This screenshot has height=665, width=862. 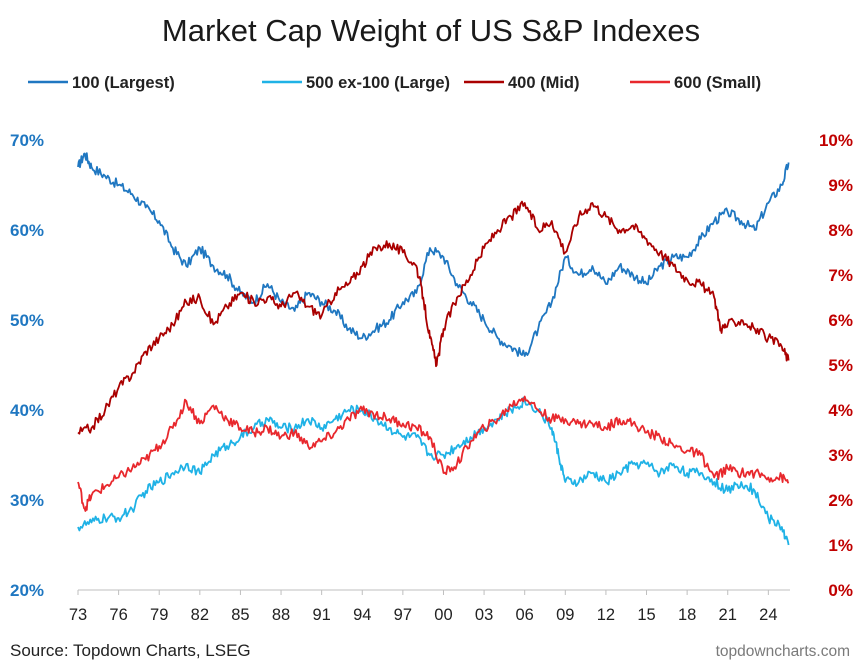 I want to click on x-tick-label: 94, so click(x=362, y=615).